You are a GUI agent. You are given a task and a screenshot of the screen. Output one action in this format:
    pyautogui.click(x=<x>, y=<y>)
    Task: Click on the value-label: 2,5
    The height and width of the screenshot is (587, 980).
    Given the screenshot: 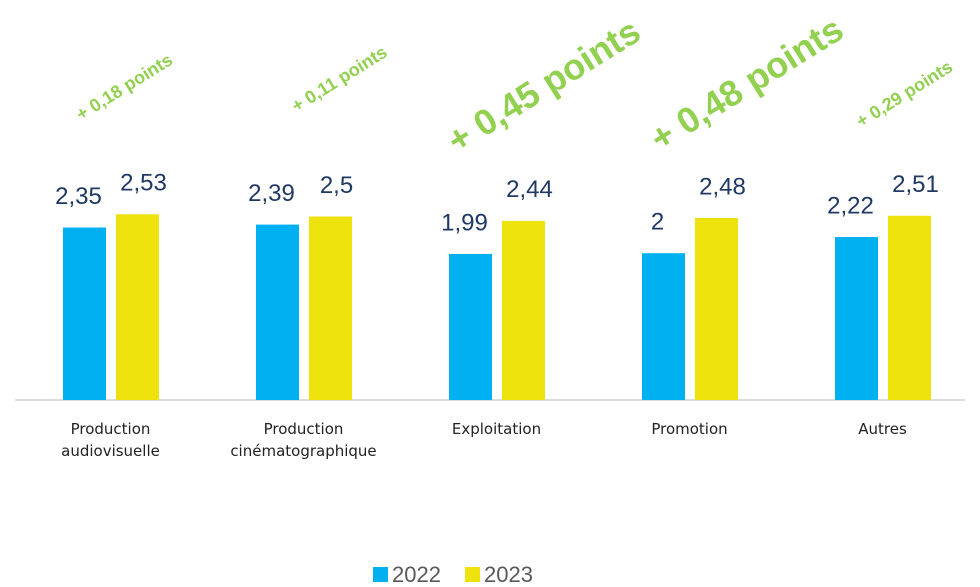 What is the action you would take?
    pyautogui.click(x=336, y=185)
    